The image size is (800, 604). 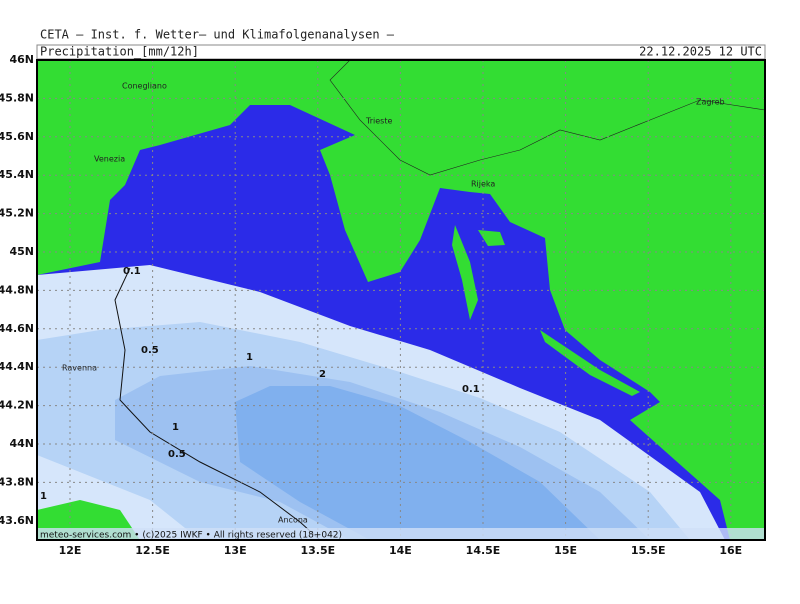 I want to click on lat-label: 44.2N, so click(x=17, y=405).